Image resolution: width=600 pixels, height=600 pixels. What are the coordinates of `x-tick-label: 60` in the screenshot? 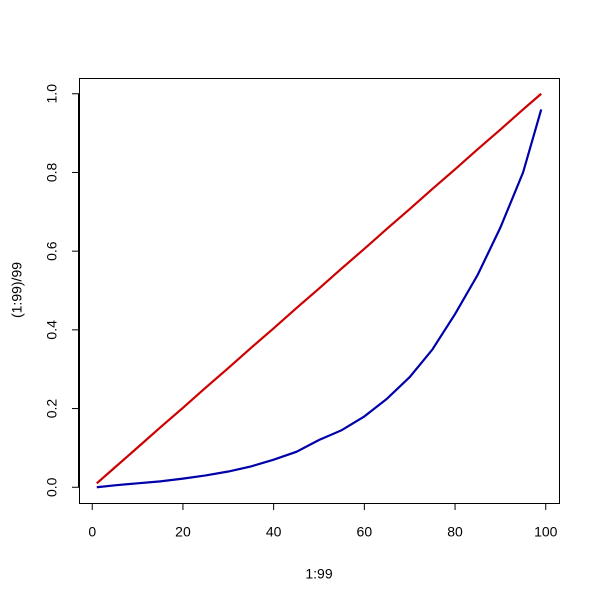 It's located at (365, 532).